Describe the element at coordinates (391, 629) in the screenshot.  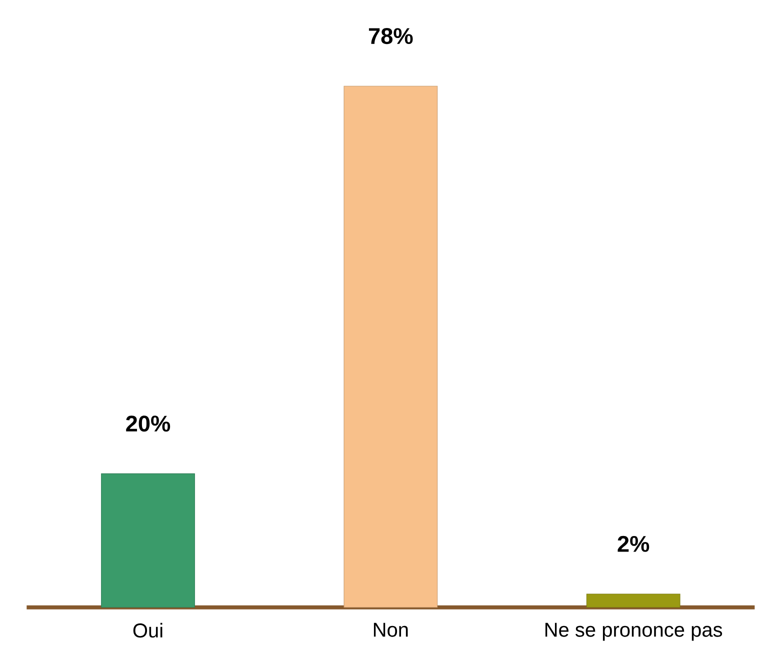
I see `x-tick-label: Non` at that location.